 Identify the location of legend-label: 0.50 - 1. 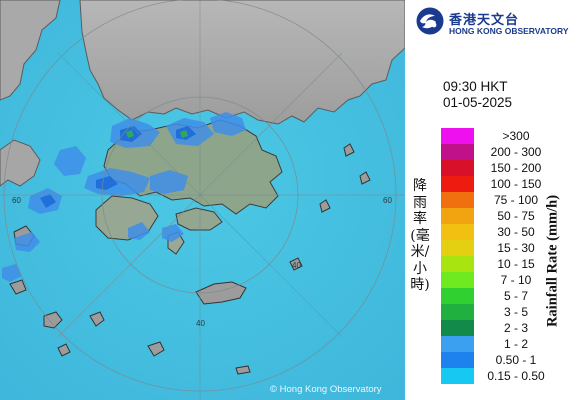
(516, 360).